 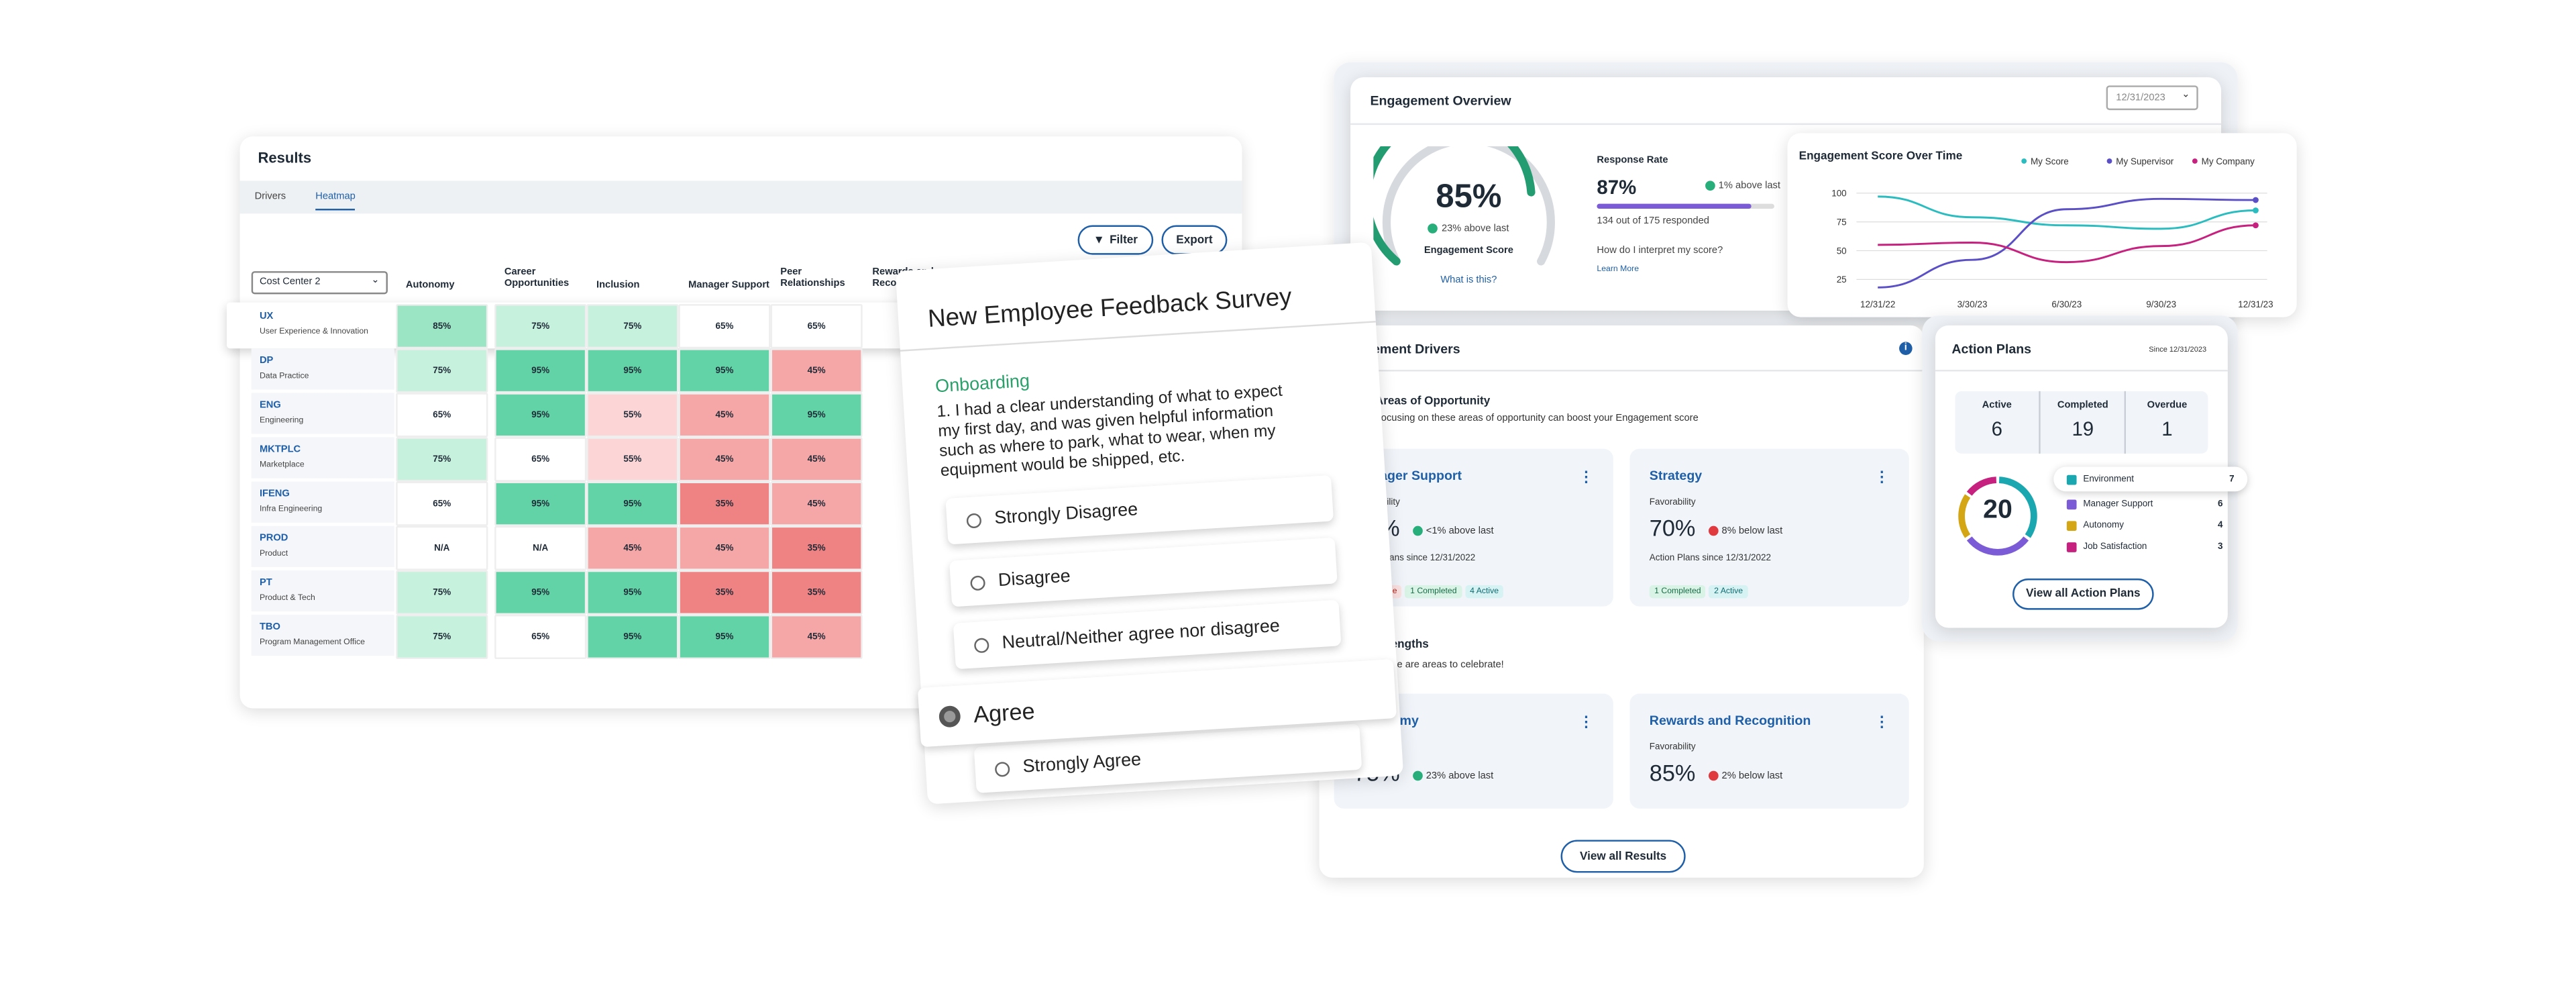 I want to click on change-text: 2% below last, so click(x=1752, y=776).